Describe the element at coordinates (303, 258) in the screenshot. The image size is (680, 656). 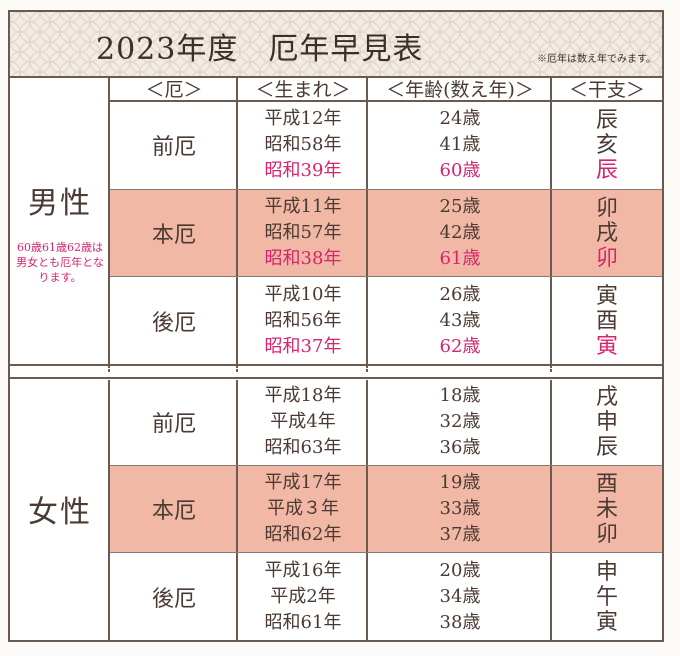
I see `born-line: 昭和38年` at that location.